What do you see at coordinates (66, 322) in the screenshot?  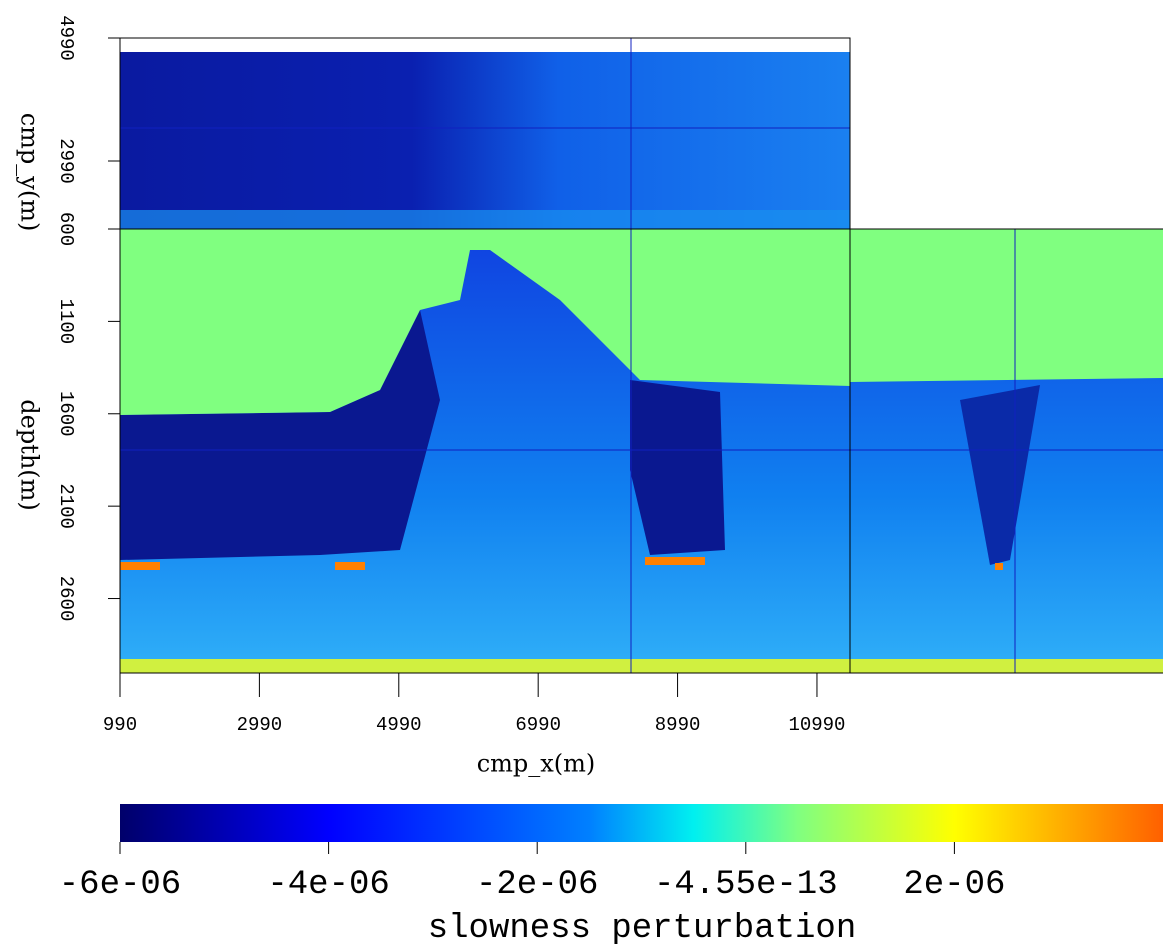 I see `z-tick-label: 1100` at bounding box center [66, 322].